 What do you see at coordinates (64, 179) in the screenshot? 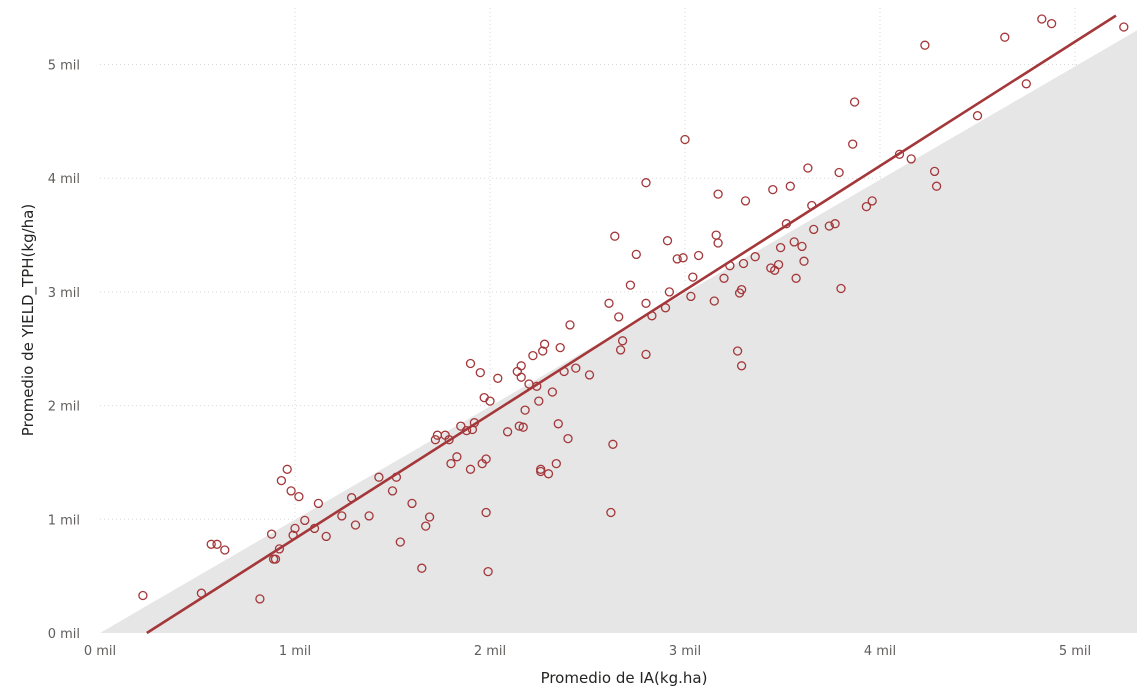
I see `y-tick-label: 4 mil` at bounding box center [64, 179].